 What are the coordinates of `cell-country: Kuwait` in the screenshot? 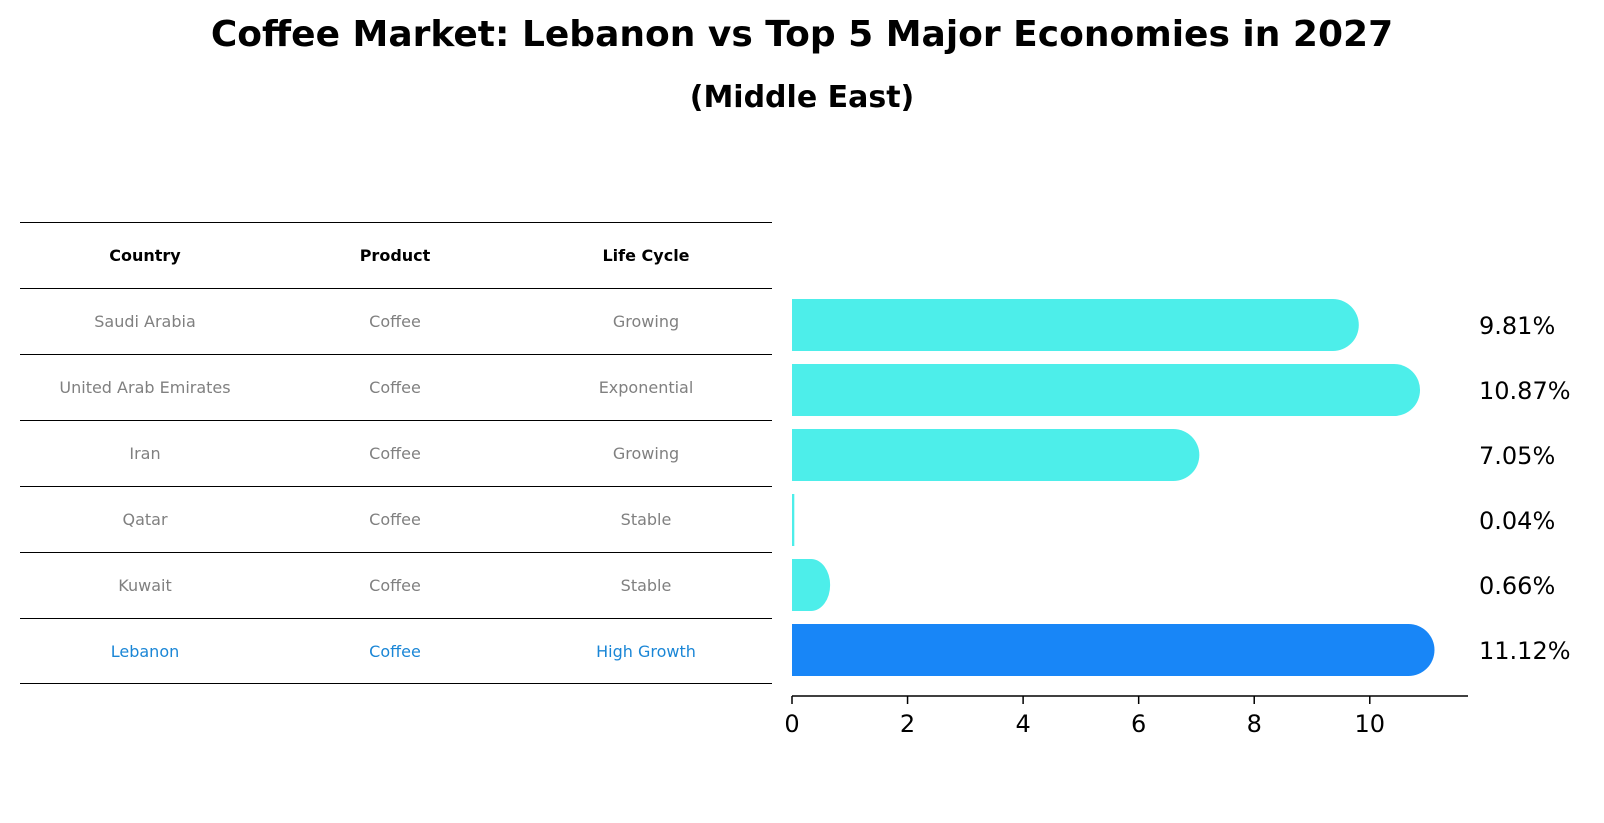 It's located at (145, 585).